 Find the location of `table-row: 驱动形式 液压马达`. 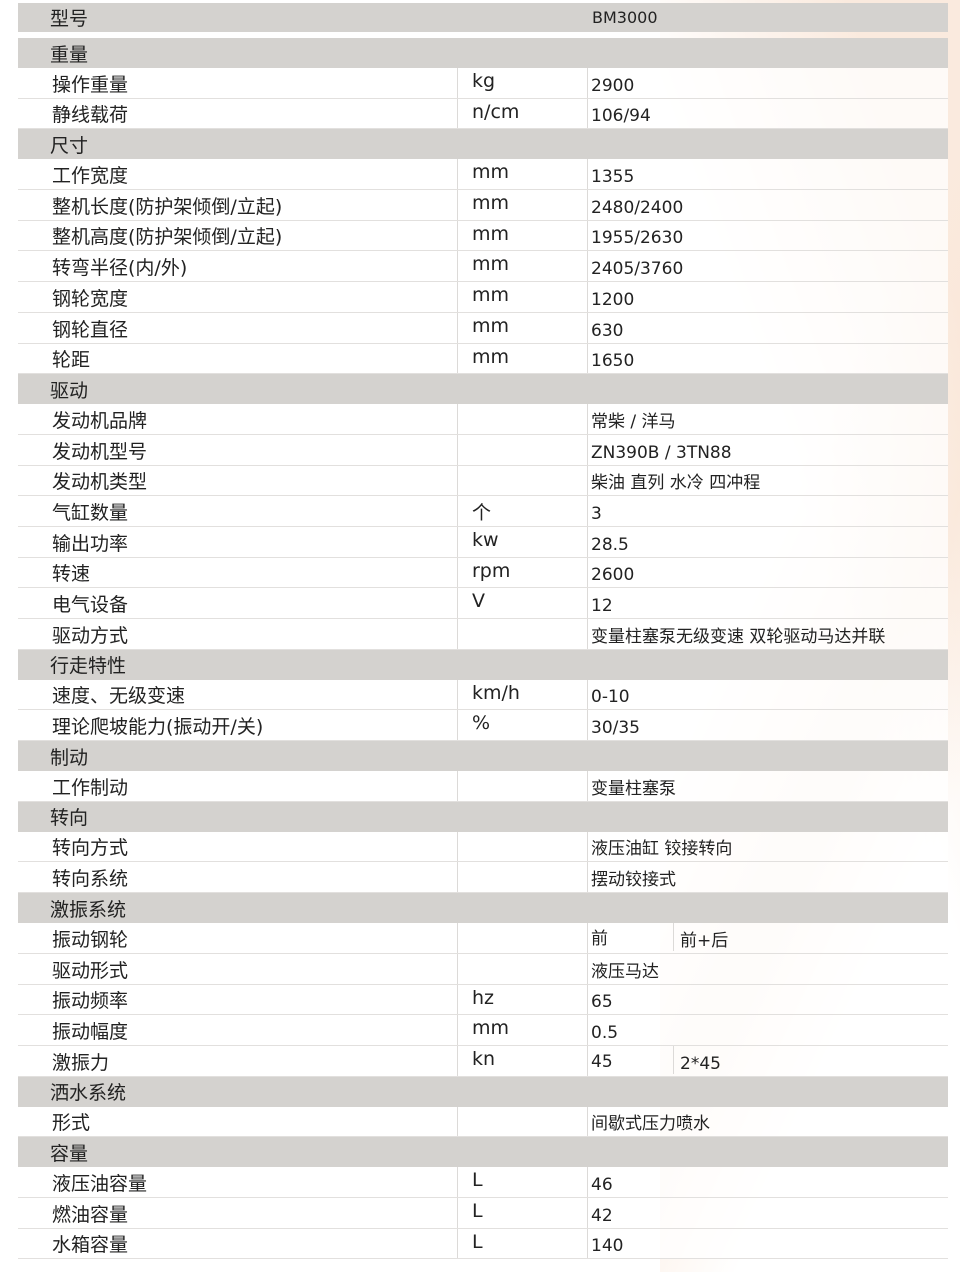

table-row: 驱动形式 液压马达 is located at coordinates (483, 969).